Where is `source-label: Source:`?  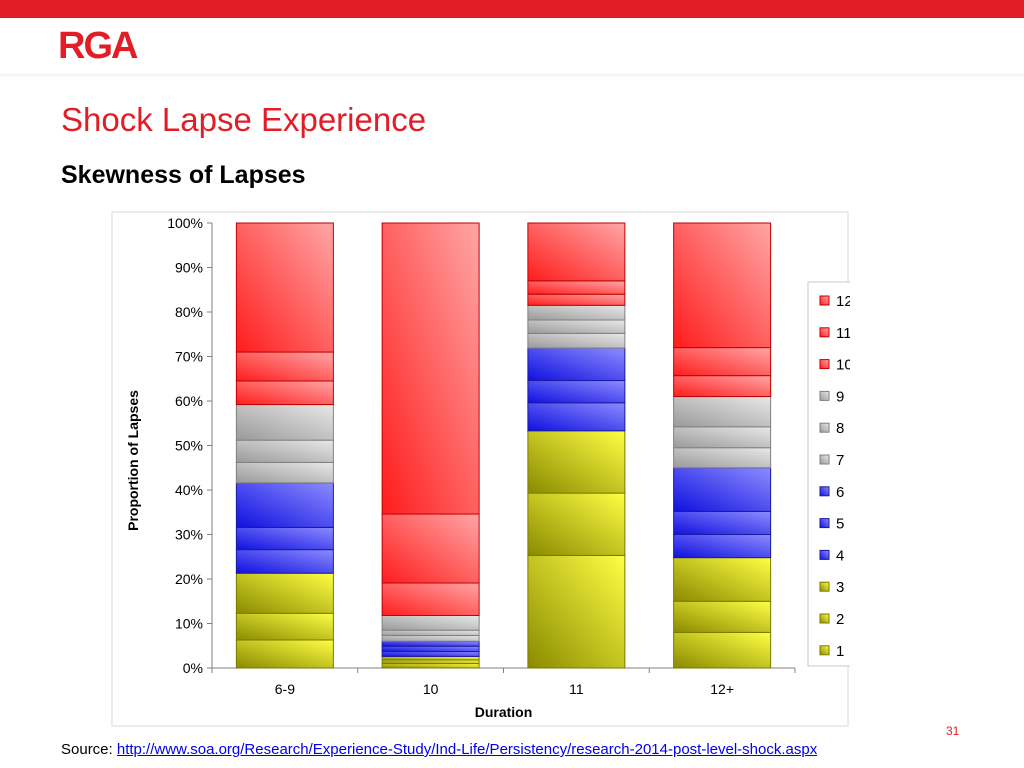
source-label: Source: is located at coordinates (89, 749).